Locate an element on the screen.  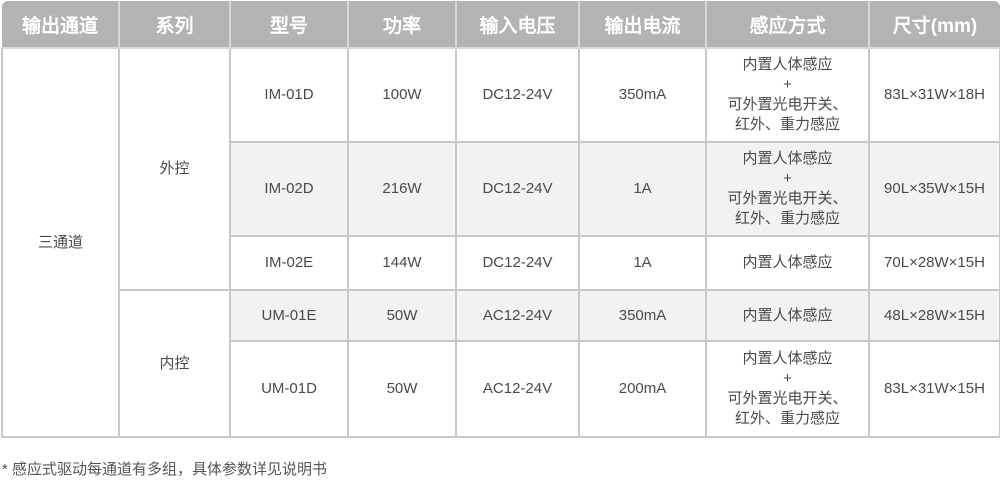
power-cell: 100W is located at coordinates (402, 95).